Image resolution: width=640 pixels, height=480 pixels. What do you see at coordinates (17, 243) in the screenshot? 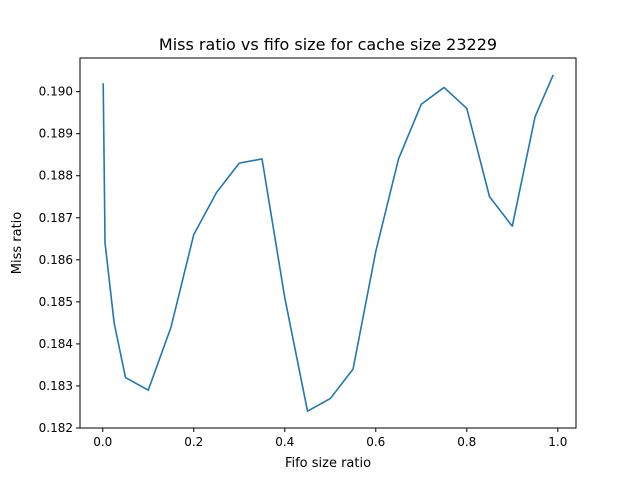
I see `y-axis-label: Miss ratio` at bounding box center [17, 243].